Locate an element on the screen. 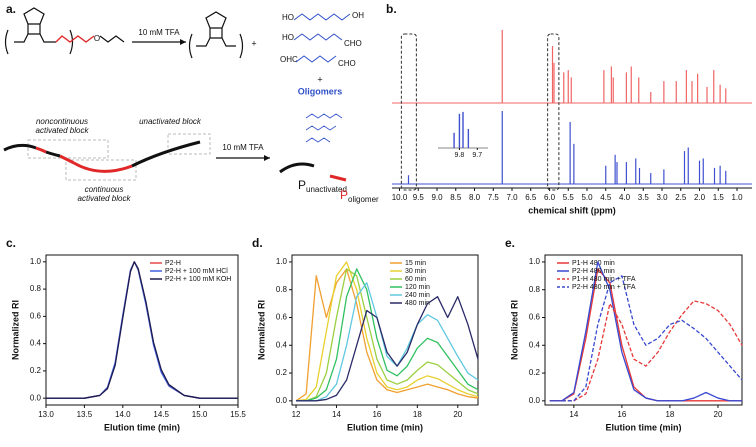 This screenshot has width=756, height=447. block-label: continuous is located at coordinates (104, 189).